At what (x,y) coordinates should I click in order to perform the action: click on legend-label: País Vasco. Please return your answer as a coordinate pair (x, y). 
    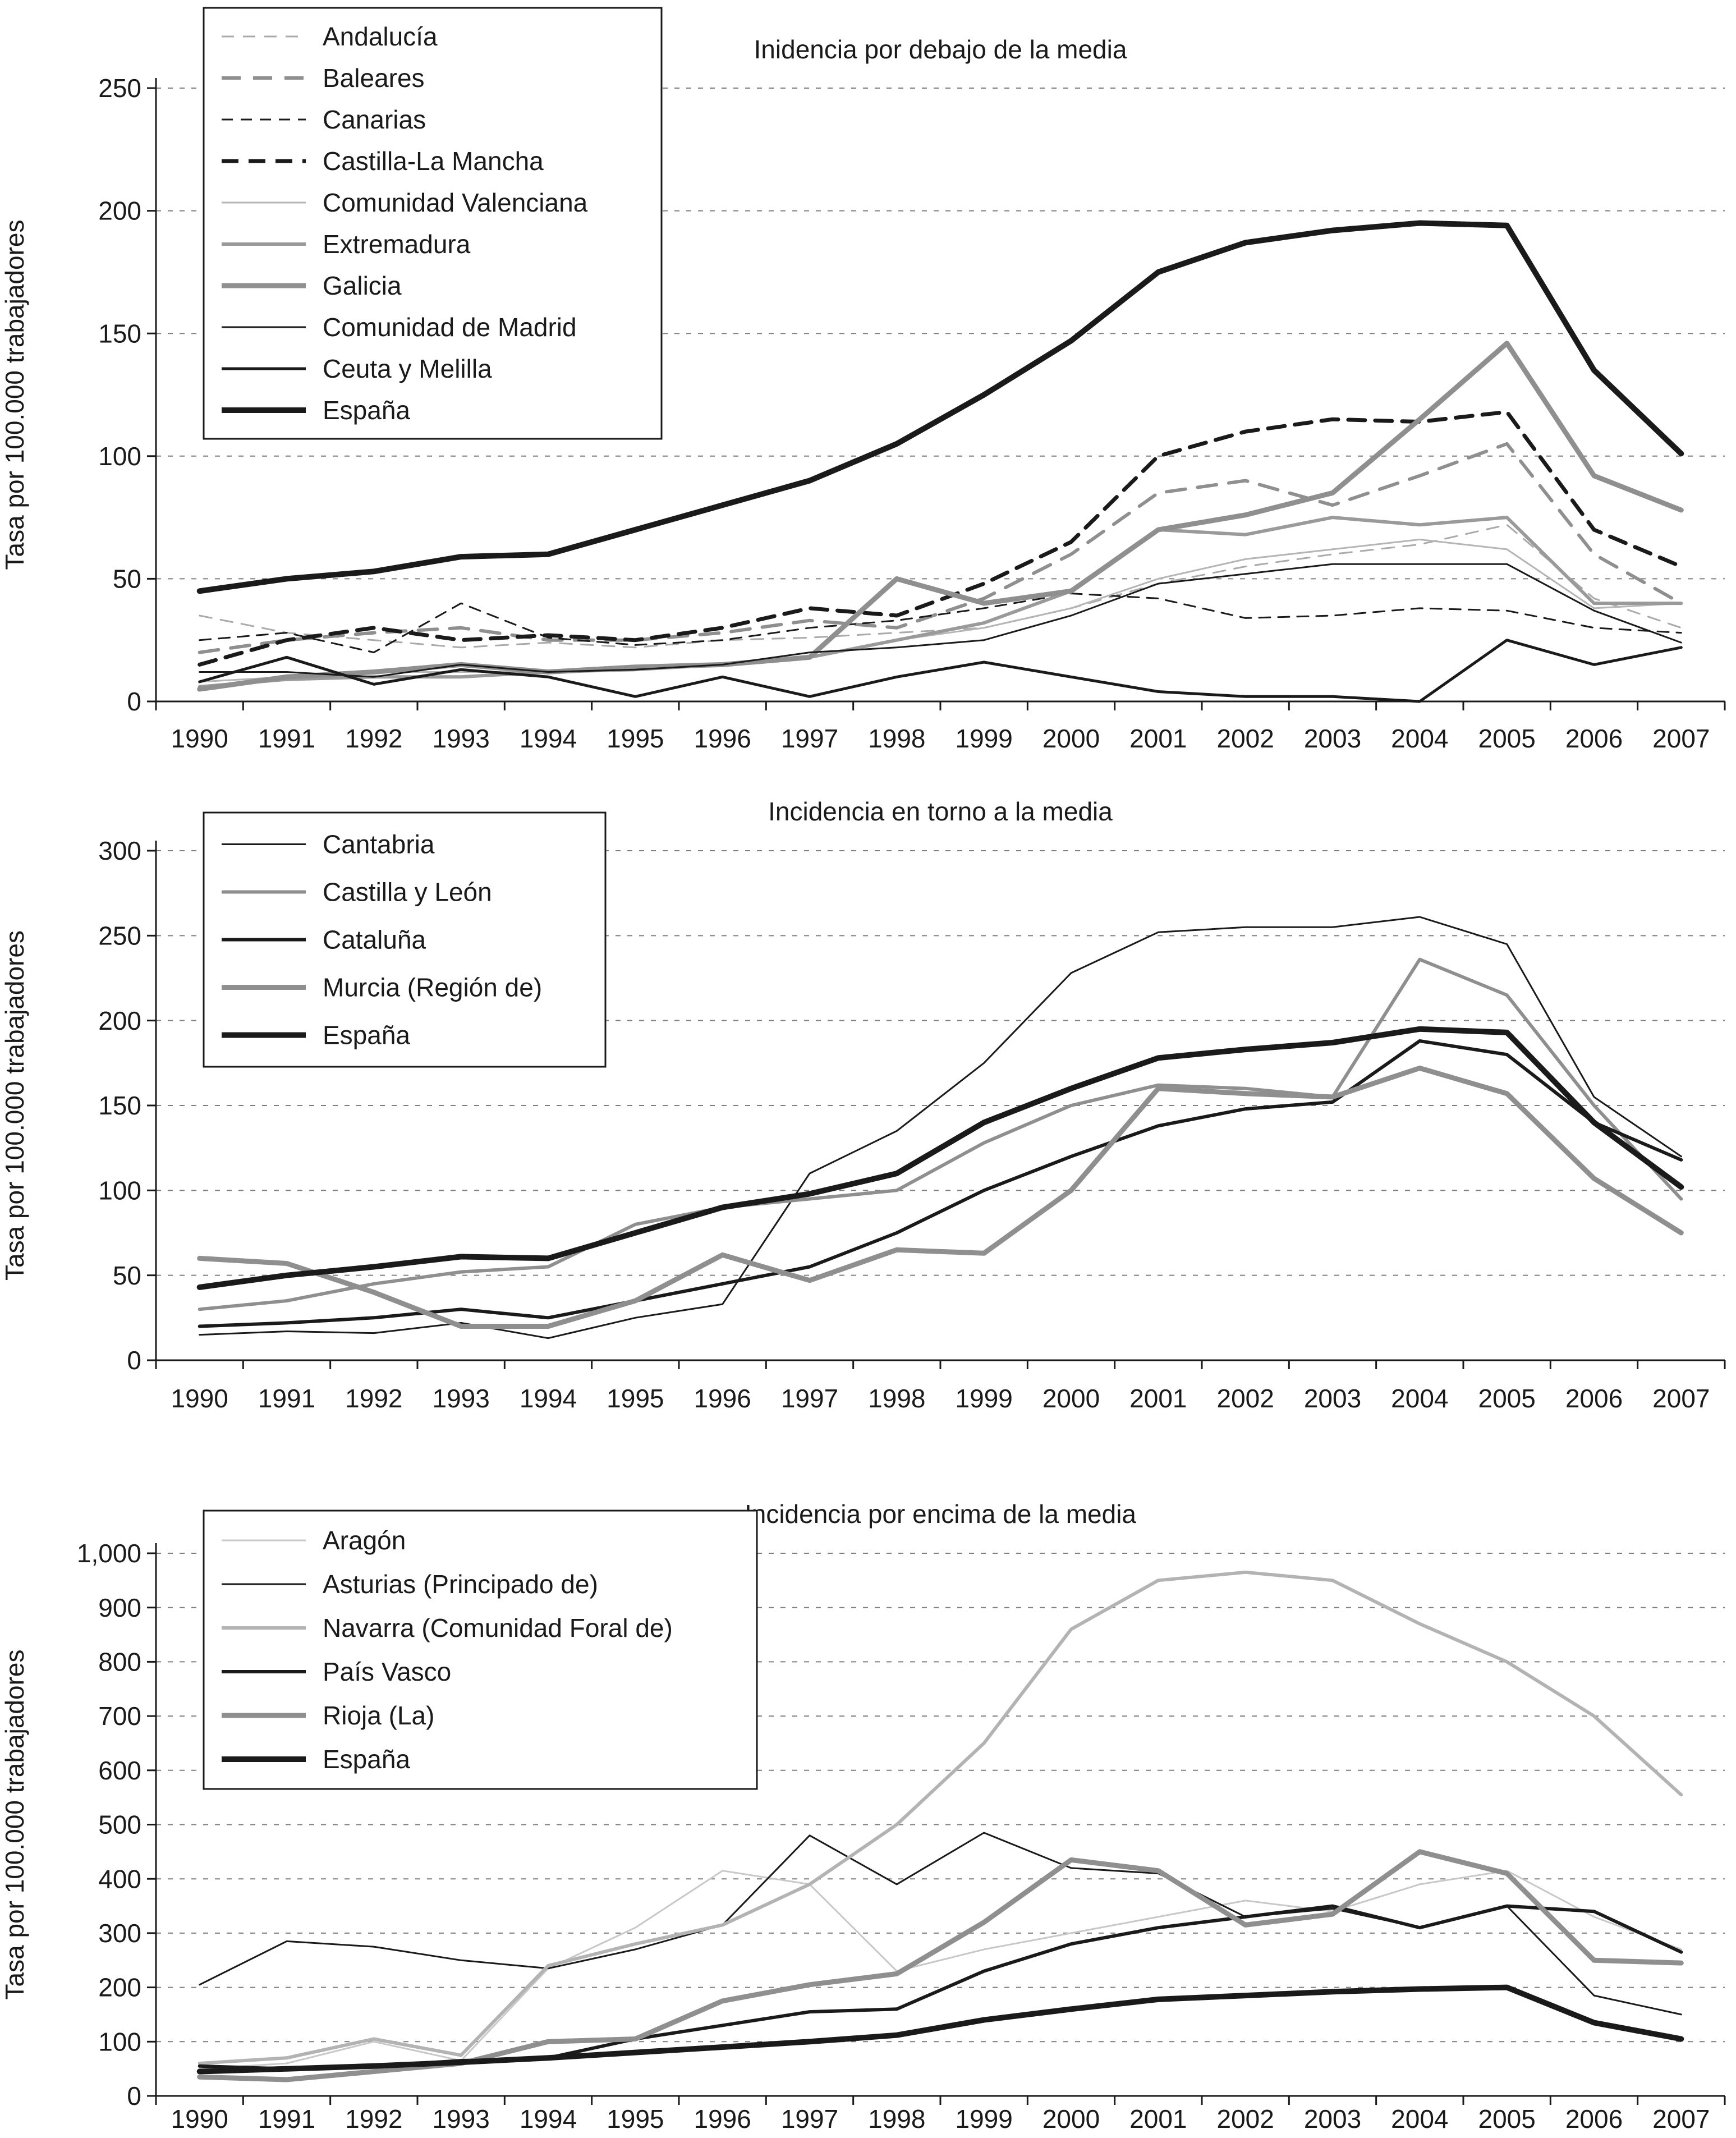
    Looking at the image, I should click on (387, 1671).